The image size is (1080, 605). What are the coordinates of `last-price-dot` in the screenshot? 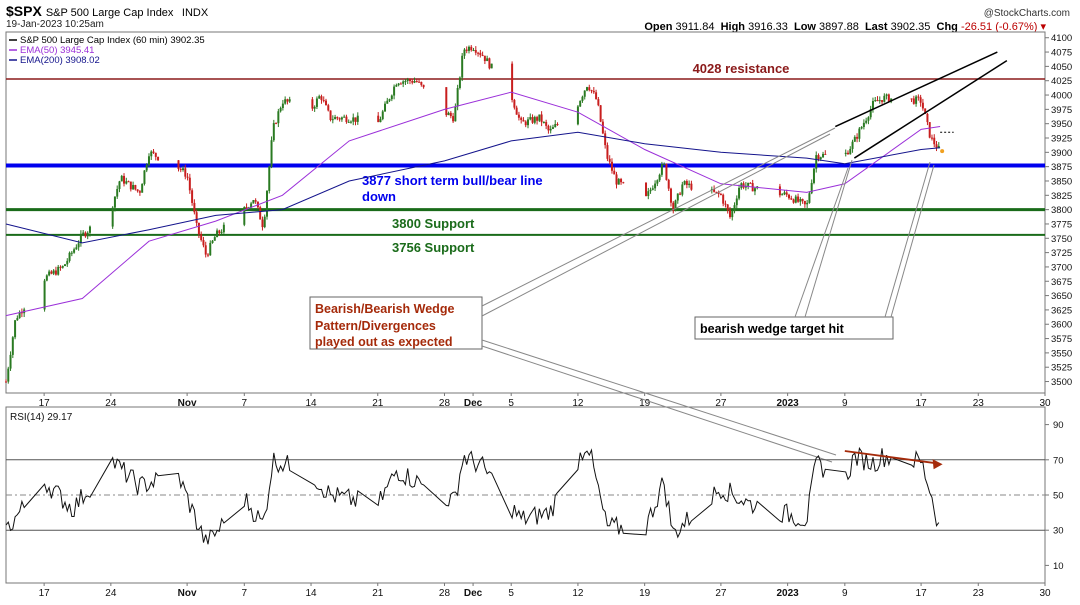 It's located at (942, 151).